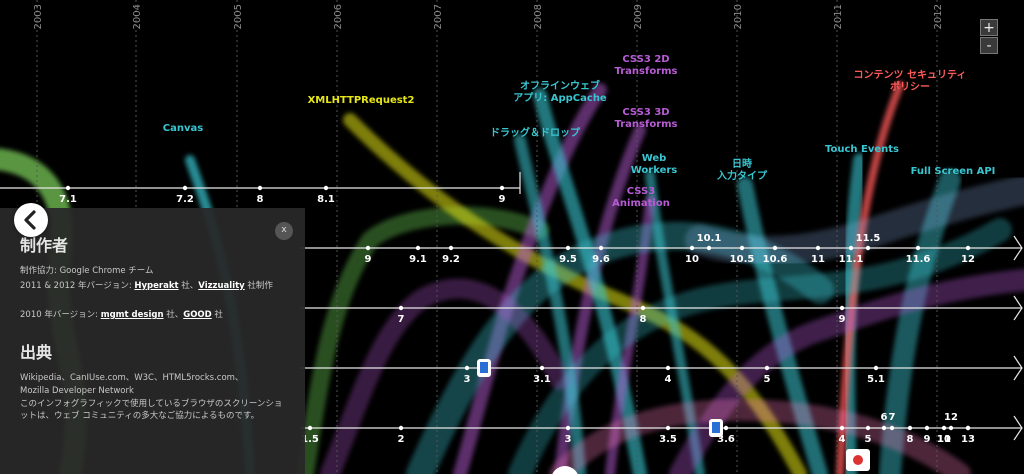  What do you see at coordinates (646, 71) in the screenshot?
I see `tech-label-line: Transforms` at bounding box center [646, 71].